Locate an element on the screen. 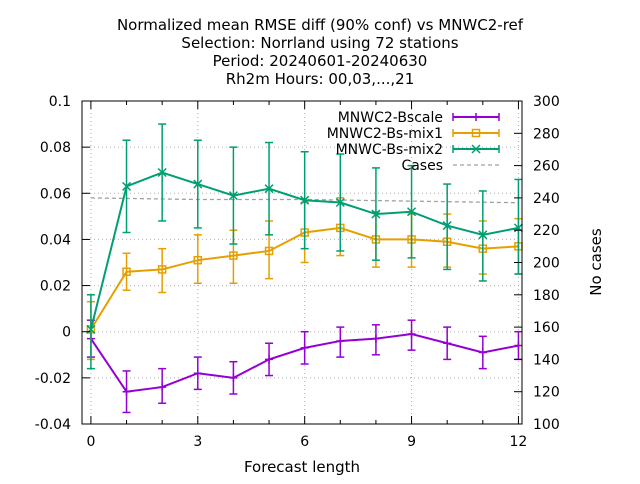  y2-axis-label: No cases is located at coordinates (596, 262).